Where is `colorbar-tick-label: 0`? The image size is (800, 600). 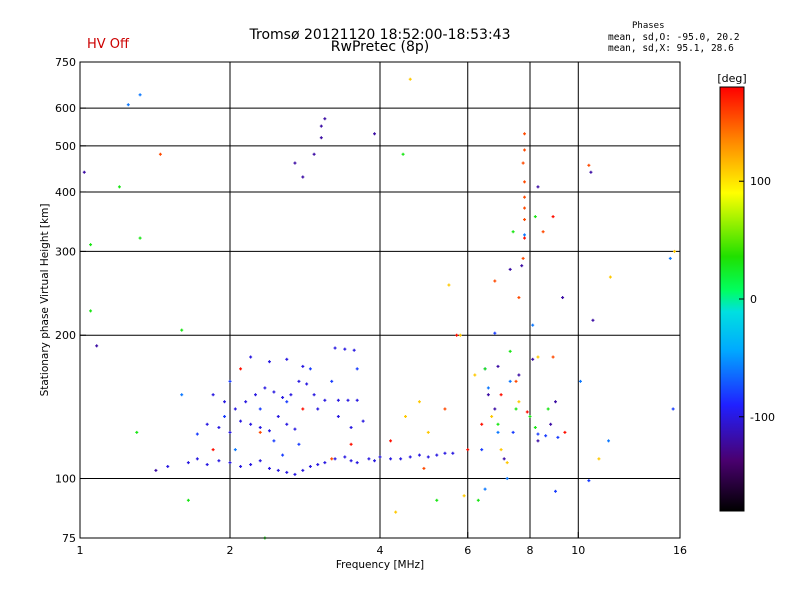
colorbar-tick-label: 0 is located at coordinates (753, 299).